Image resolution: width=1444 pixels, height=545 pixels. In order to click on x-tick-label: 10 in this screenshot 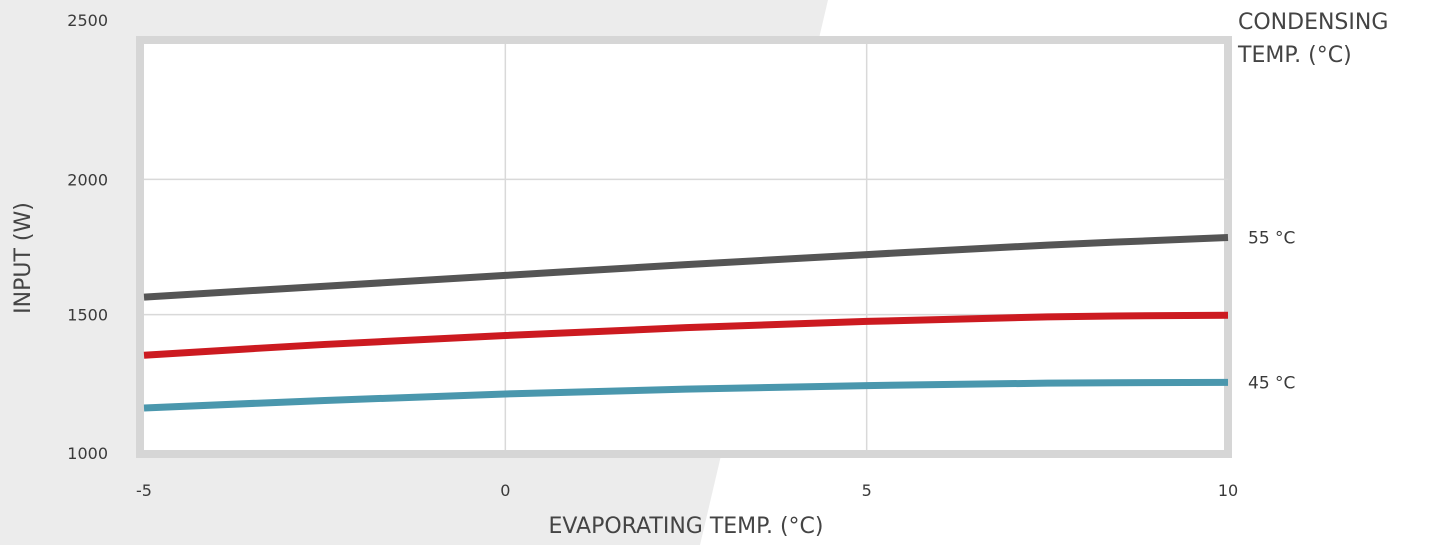, I will do `click(1228, 490)`.